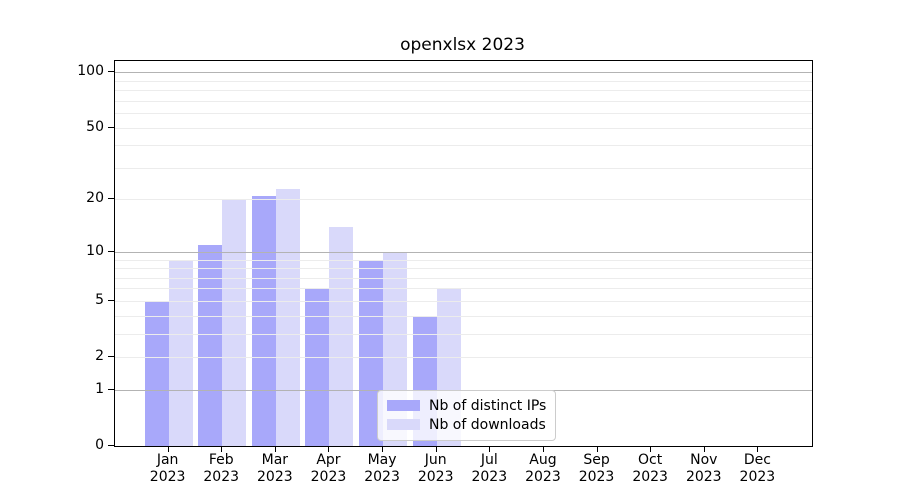 The image size is (900, 500). Describe the element at coordinates (341, 336) in the screenshot. I see `bar-downloads-apr` at that location.